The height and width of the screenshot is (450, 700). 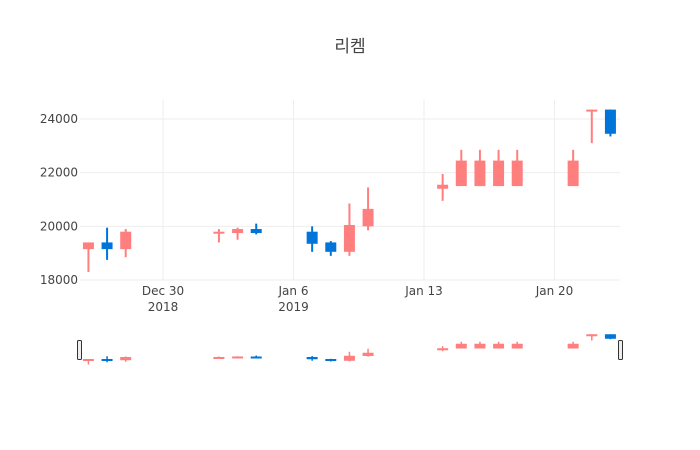 I want to click on range-slider, so click(x=350, y=350).